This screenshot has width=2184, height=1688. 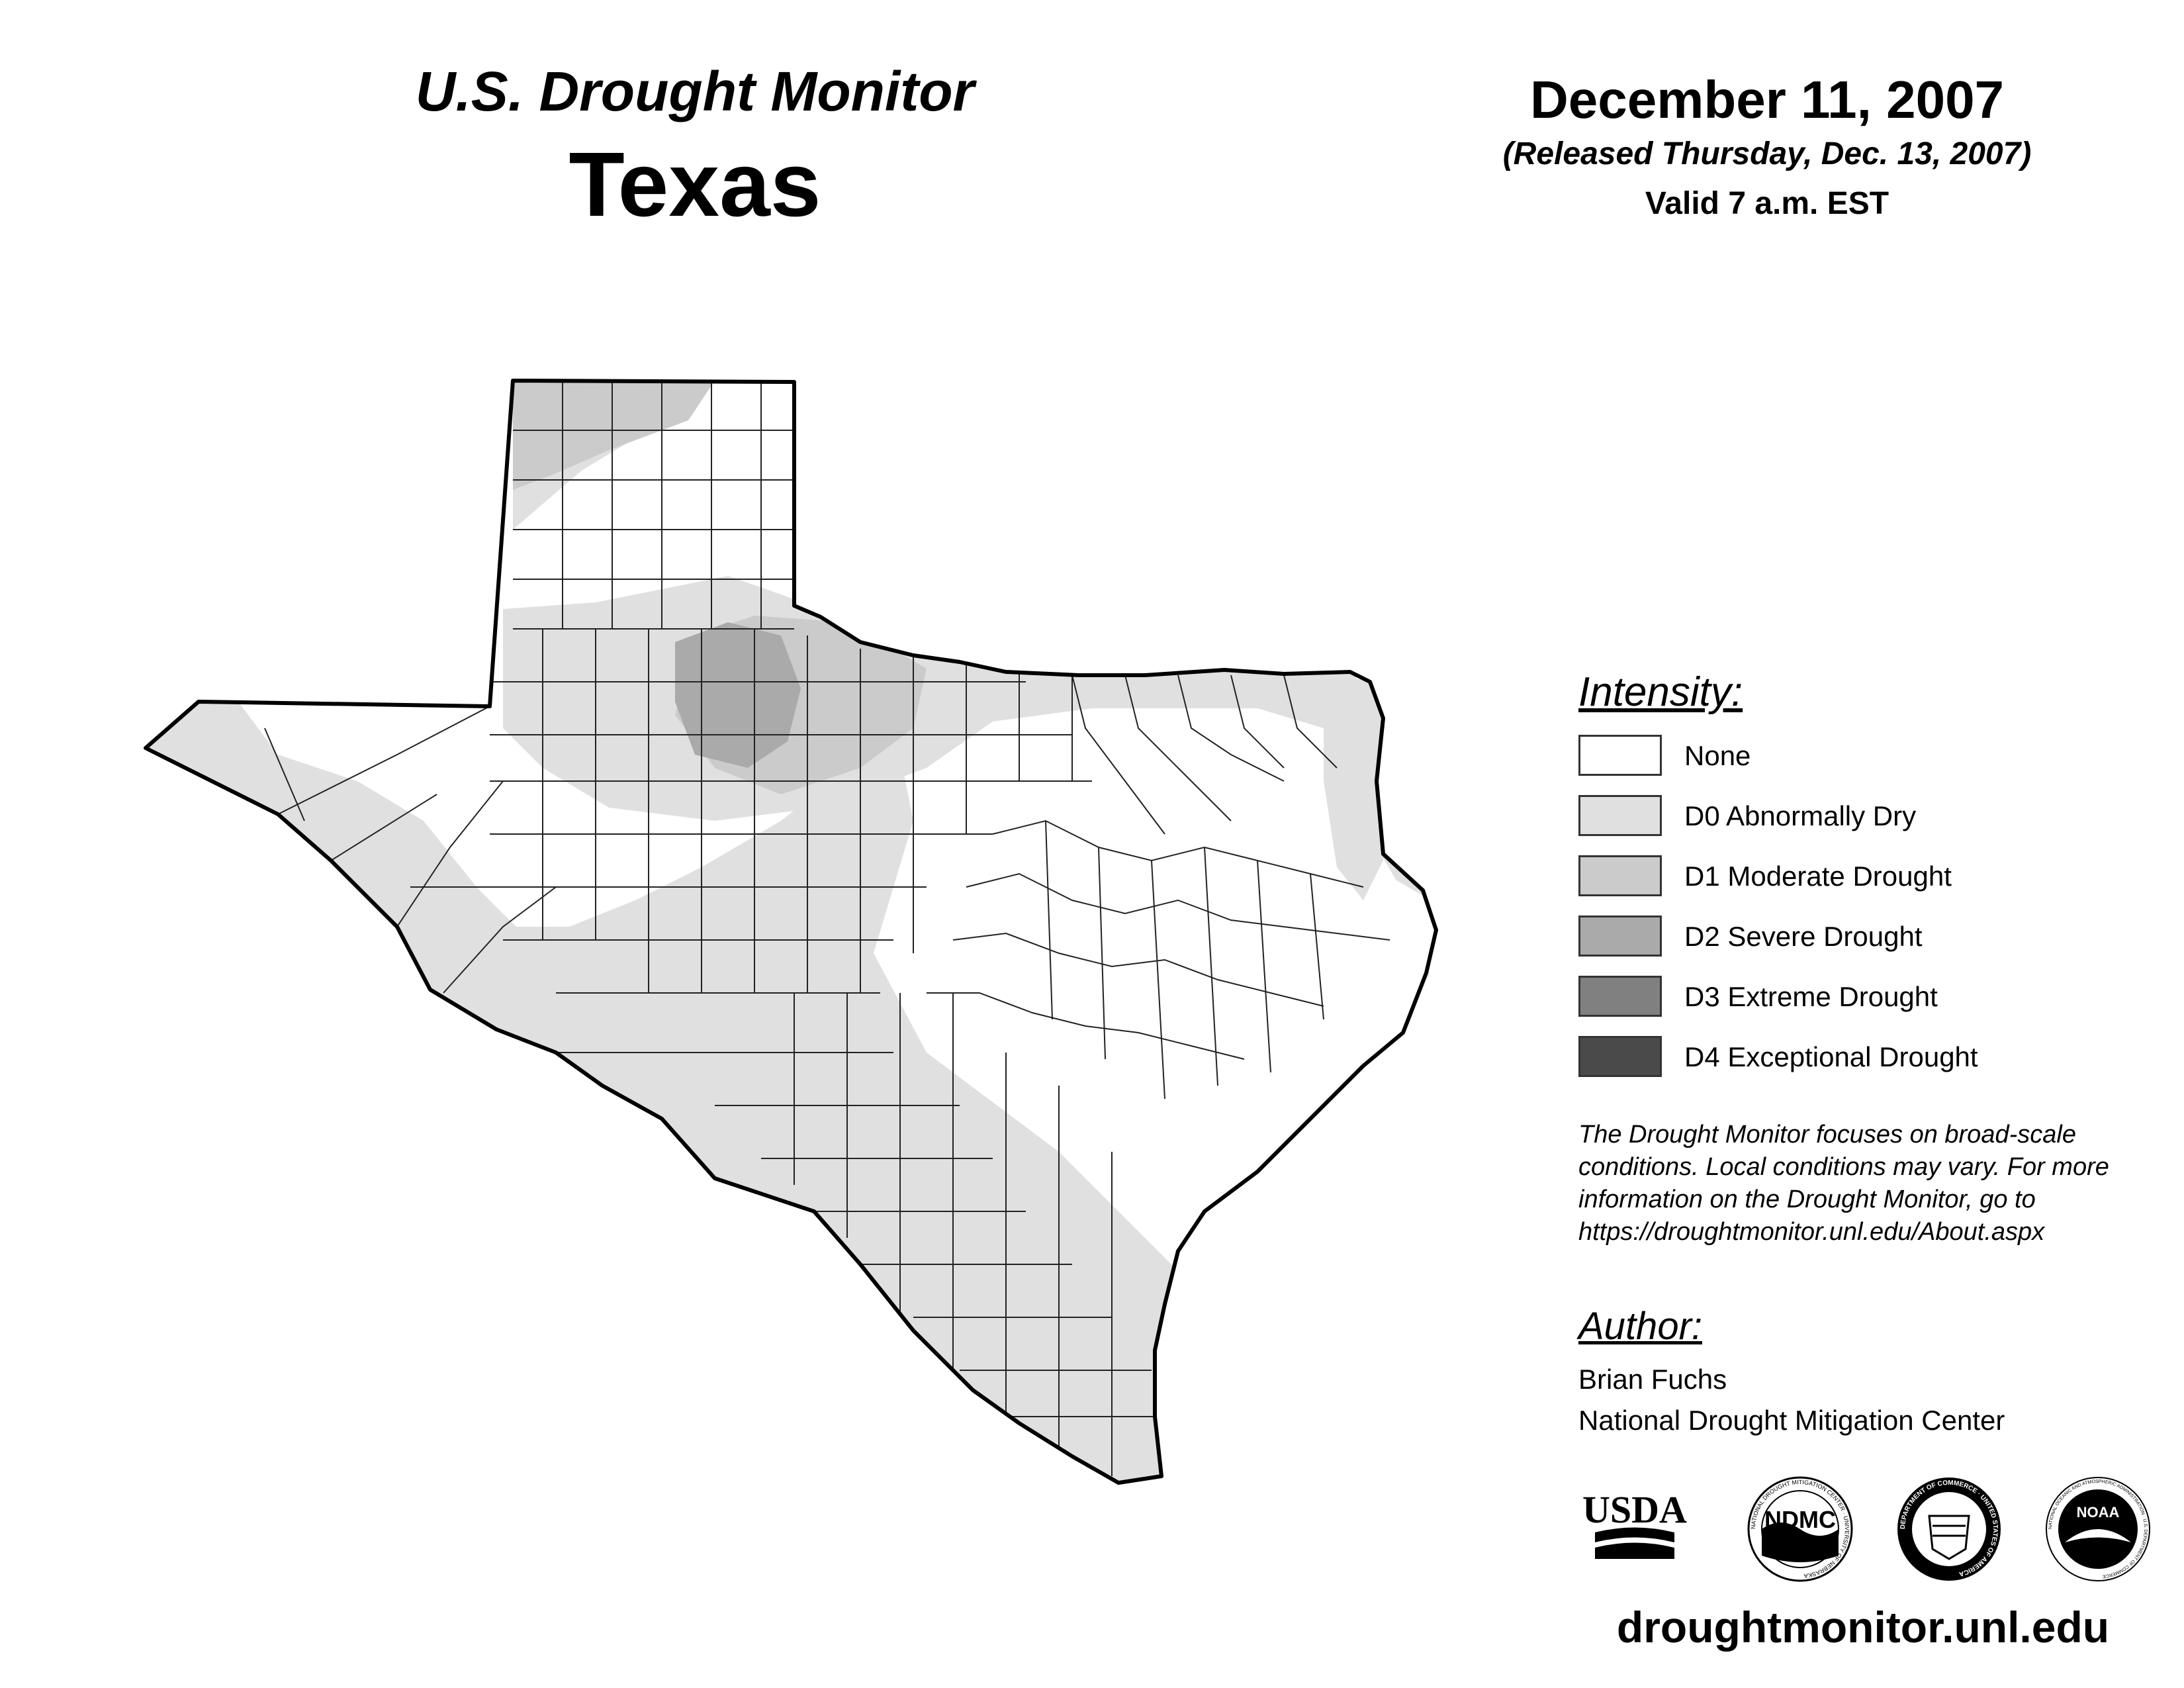 I want to click on legend-label: D3 Extreme Drought, so click(x=1811, y=996).